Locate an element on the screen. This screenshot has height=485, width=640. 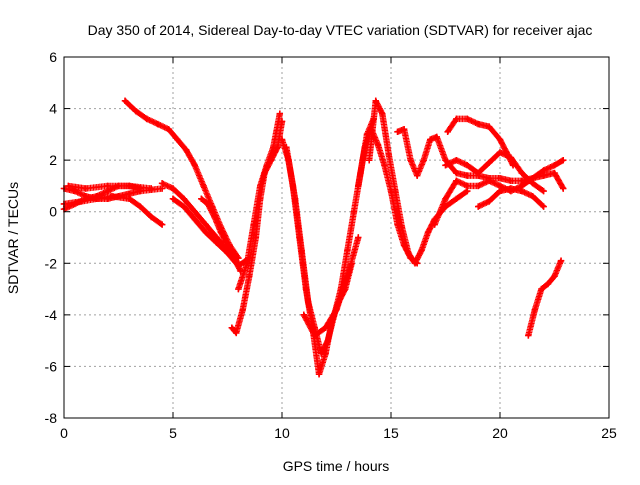
y-tick-label: 6 is located at coordinates (53, 57).